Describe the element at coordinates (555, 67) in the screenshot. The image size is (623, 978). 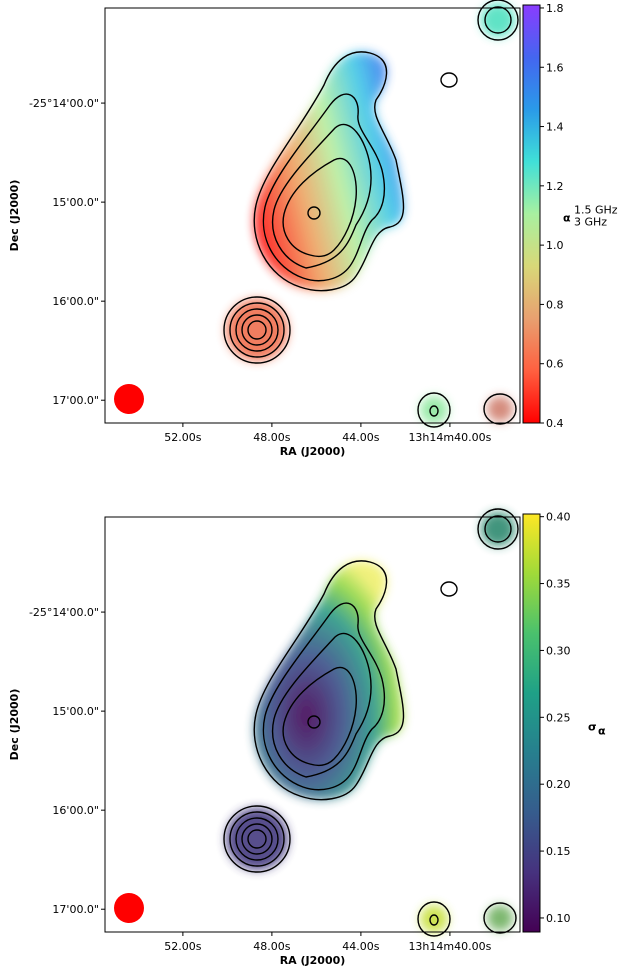
I see `colorbar-tick-label: 1.6` at that location.